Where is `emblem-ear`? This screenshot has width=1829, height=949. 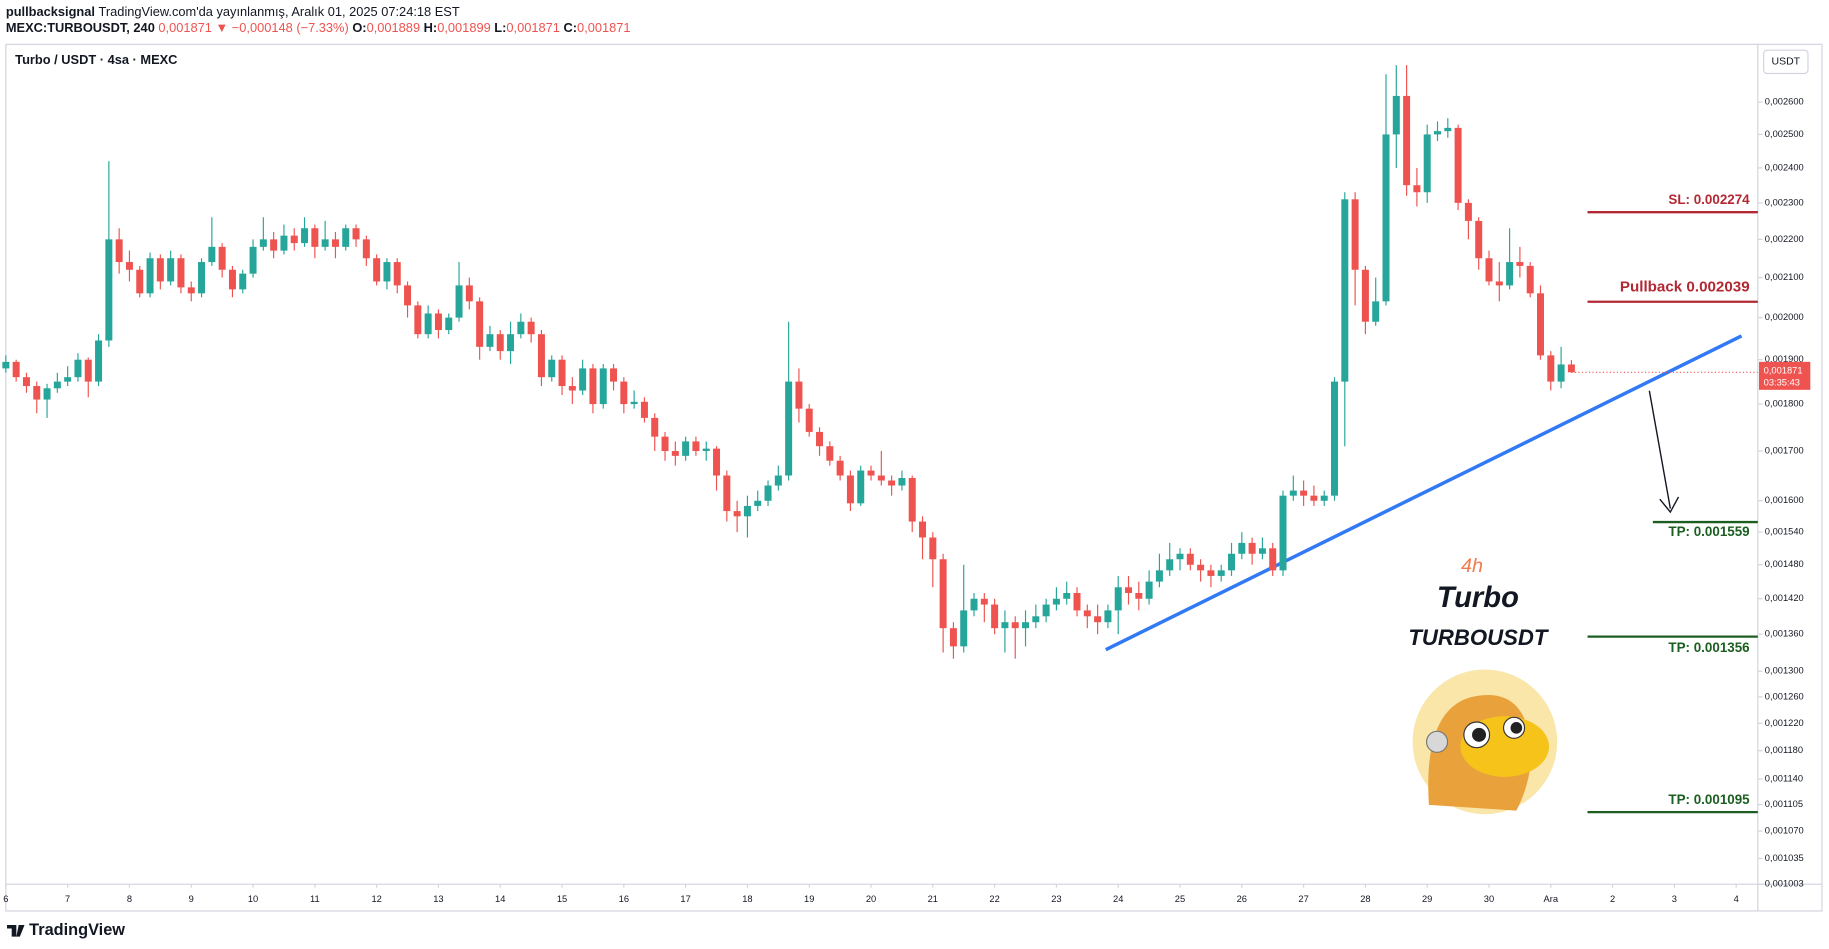 emblem-ear is located at coordinates (1437, 741).